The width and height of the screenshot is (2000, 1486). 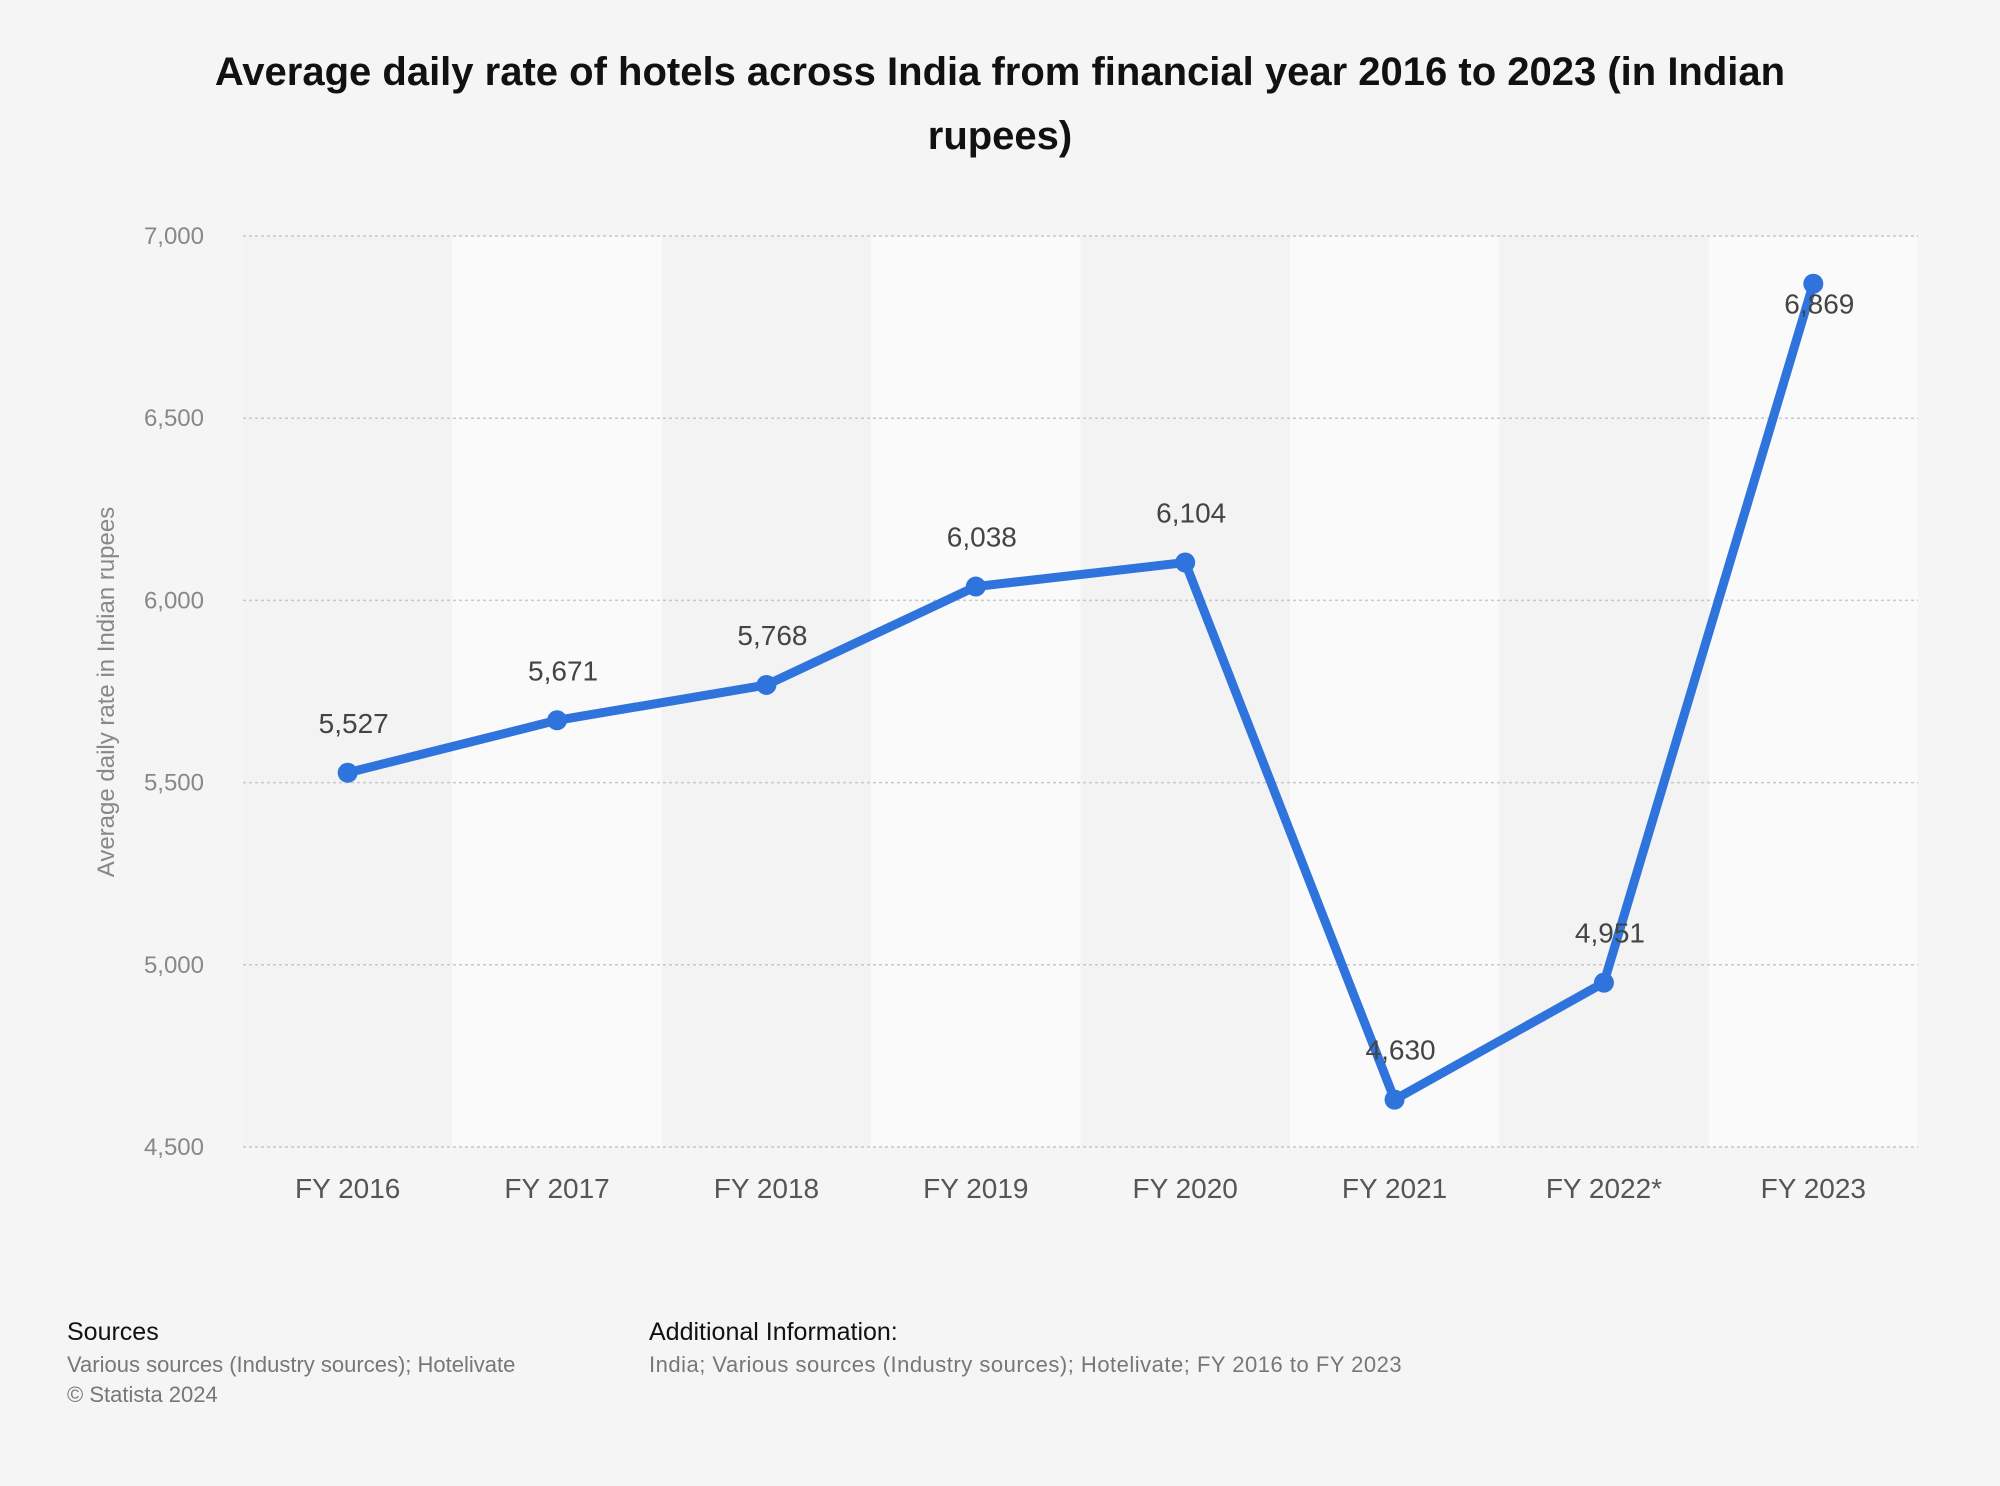 What do you see at coordinates (1185, 1188) in the screenshot?
I see `x-tick-label: FY 2020` at bounding box center [1185, 1188].